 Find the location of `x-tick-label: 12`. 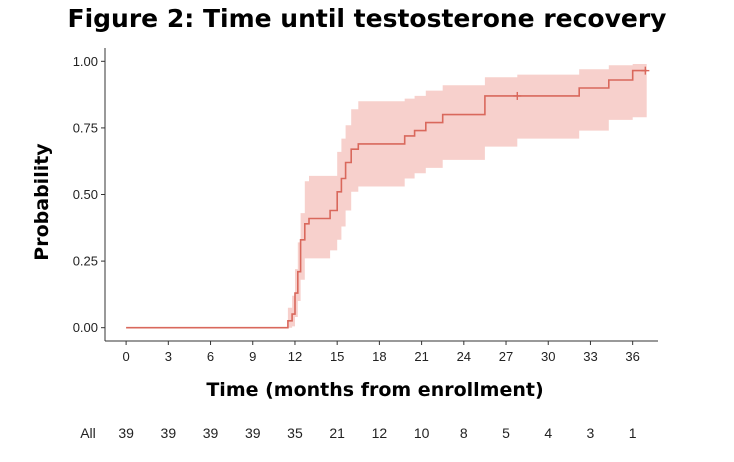

x-tick-label: 12 is located at coordinates (295, 356).